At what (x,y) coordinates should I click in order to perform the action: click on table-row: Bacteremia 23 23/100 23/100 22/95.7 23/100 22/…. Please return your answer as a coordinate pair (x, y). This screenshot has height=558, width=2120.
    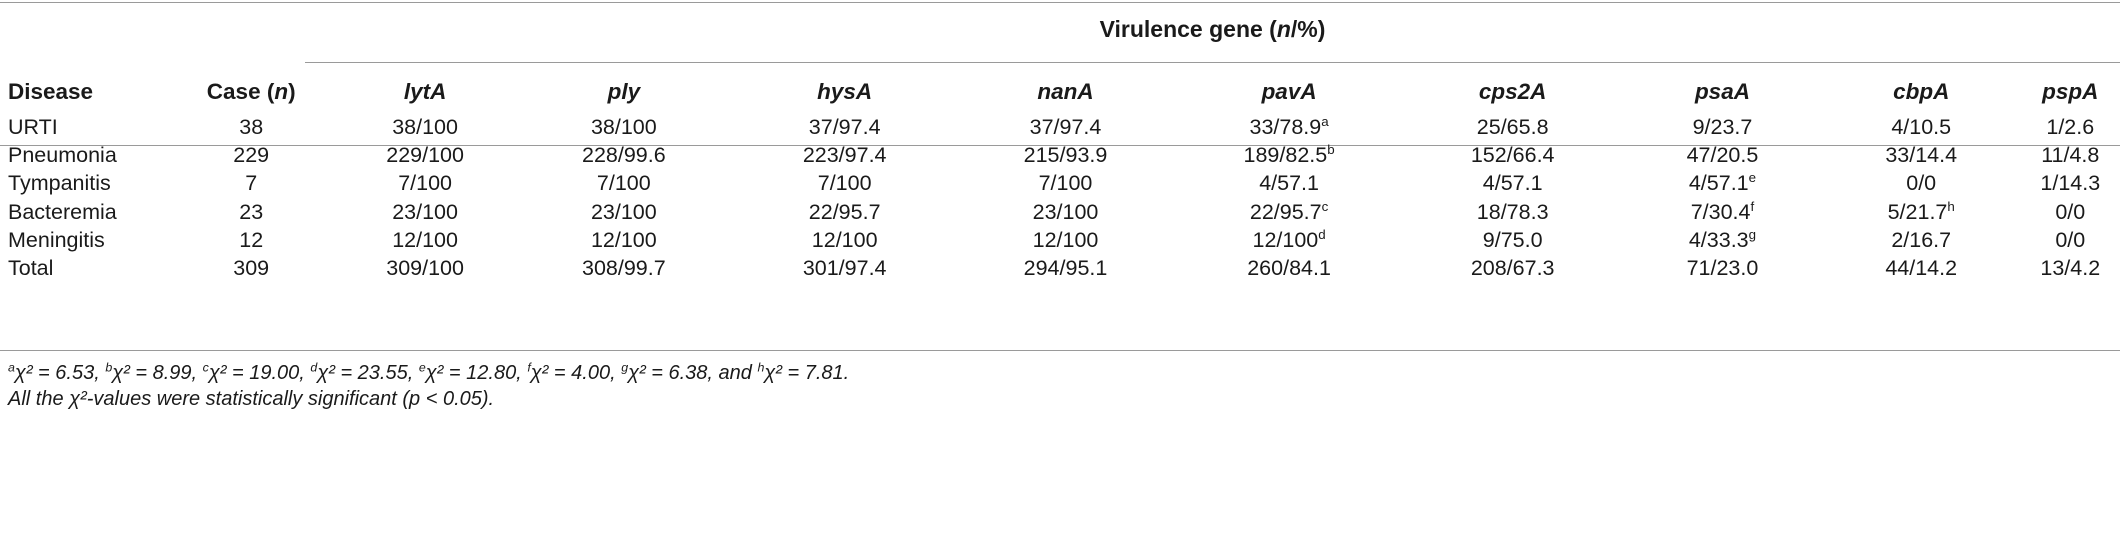
    Looking at the image, I should click on (1060, 212).